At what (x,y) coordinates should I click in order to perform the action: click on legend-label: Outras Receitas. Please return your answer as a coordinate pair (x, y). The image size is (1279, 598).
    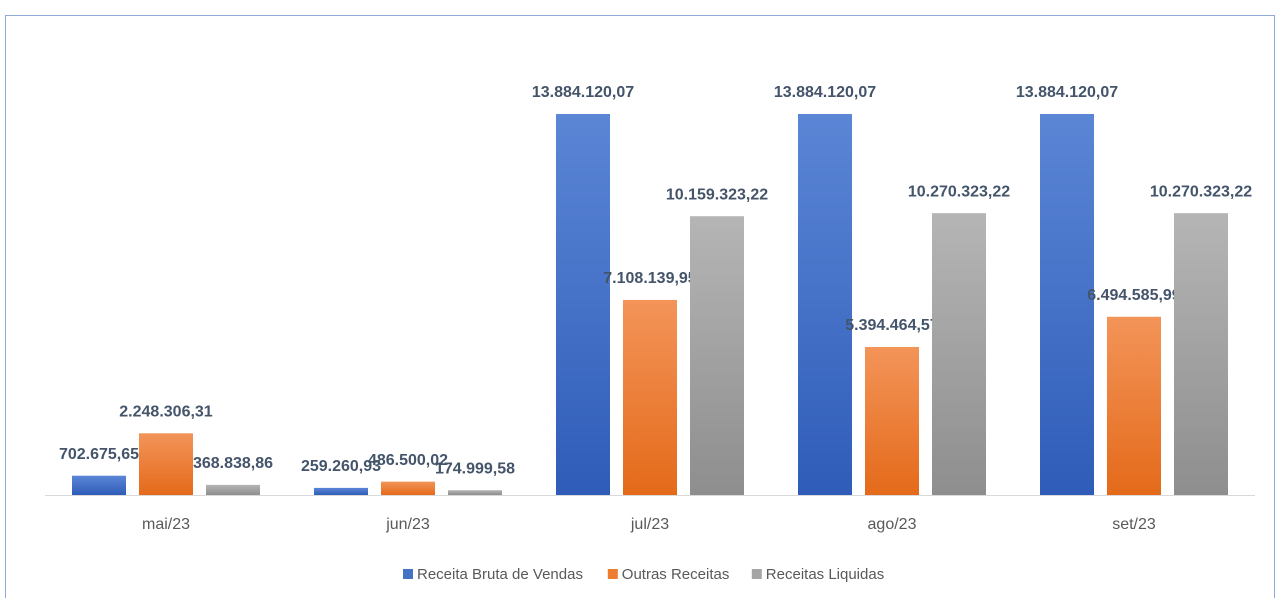
    Looking at the image, I should click on (676, 574).